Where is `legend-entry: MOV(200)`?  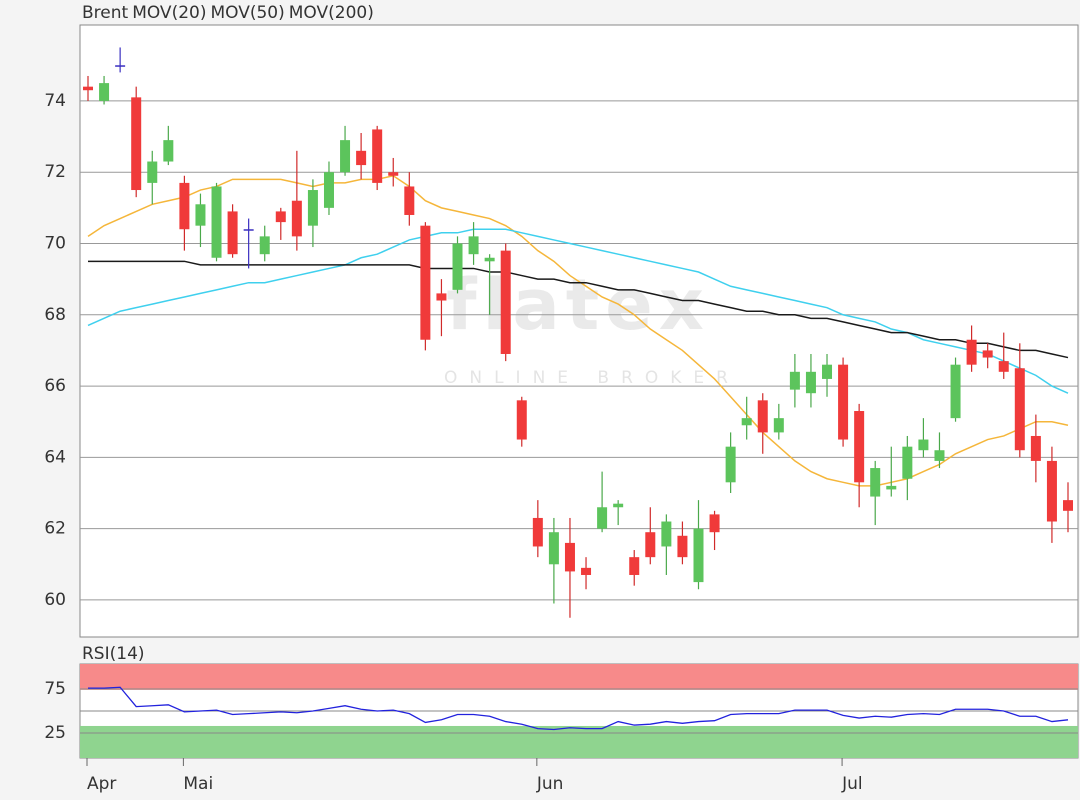
legend-entry: MOV(200) is located at coordinates (331, 13).